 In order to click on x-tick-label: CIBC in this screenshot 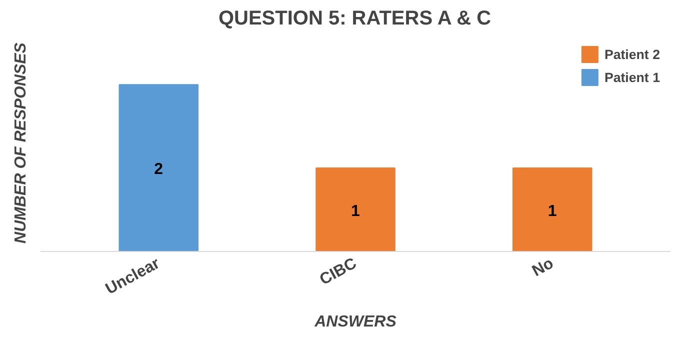, I will do `click(338, 271)`.